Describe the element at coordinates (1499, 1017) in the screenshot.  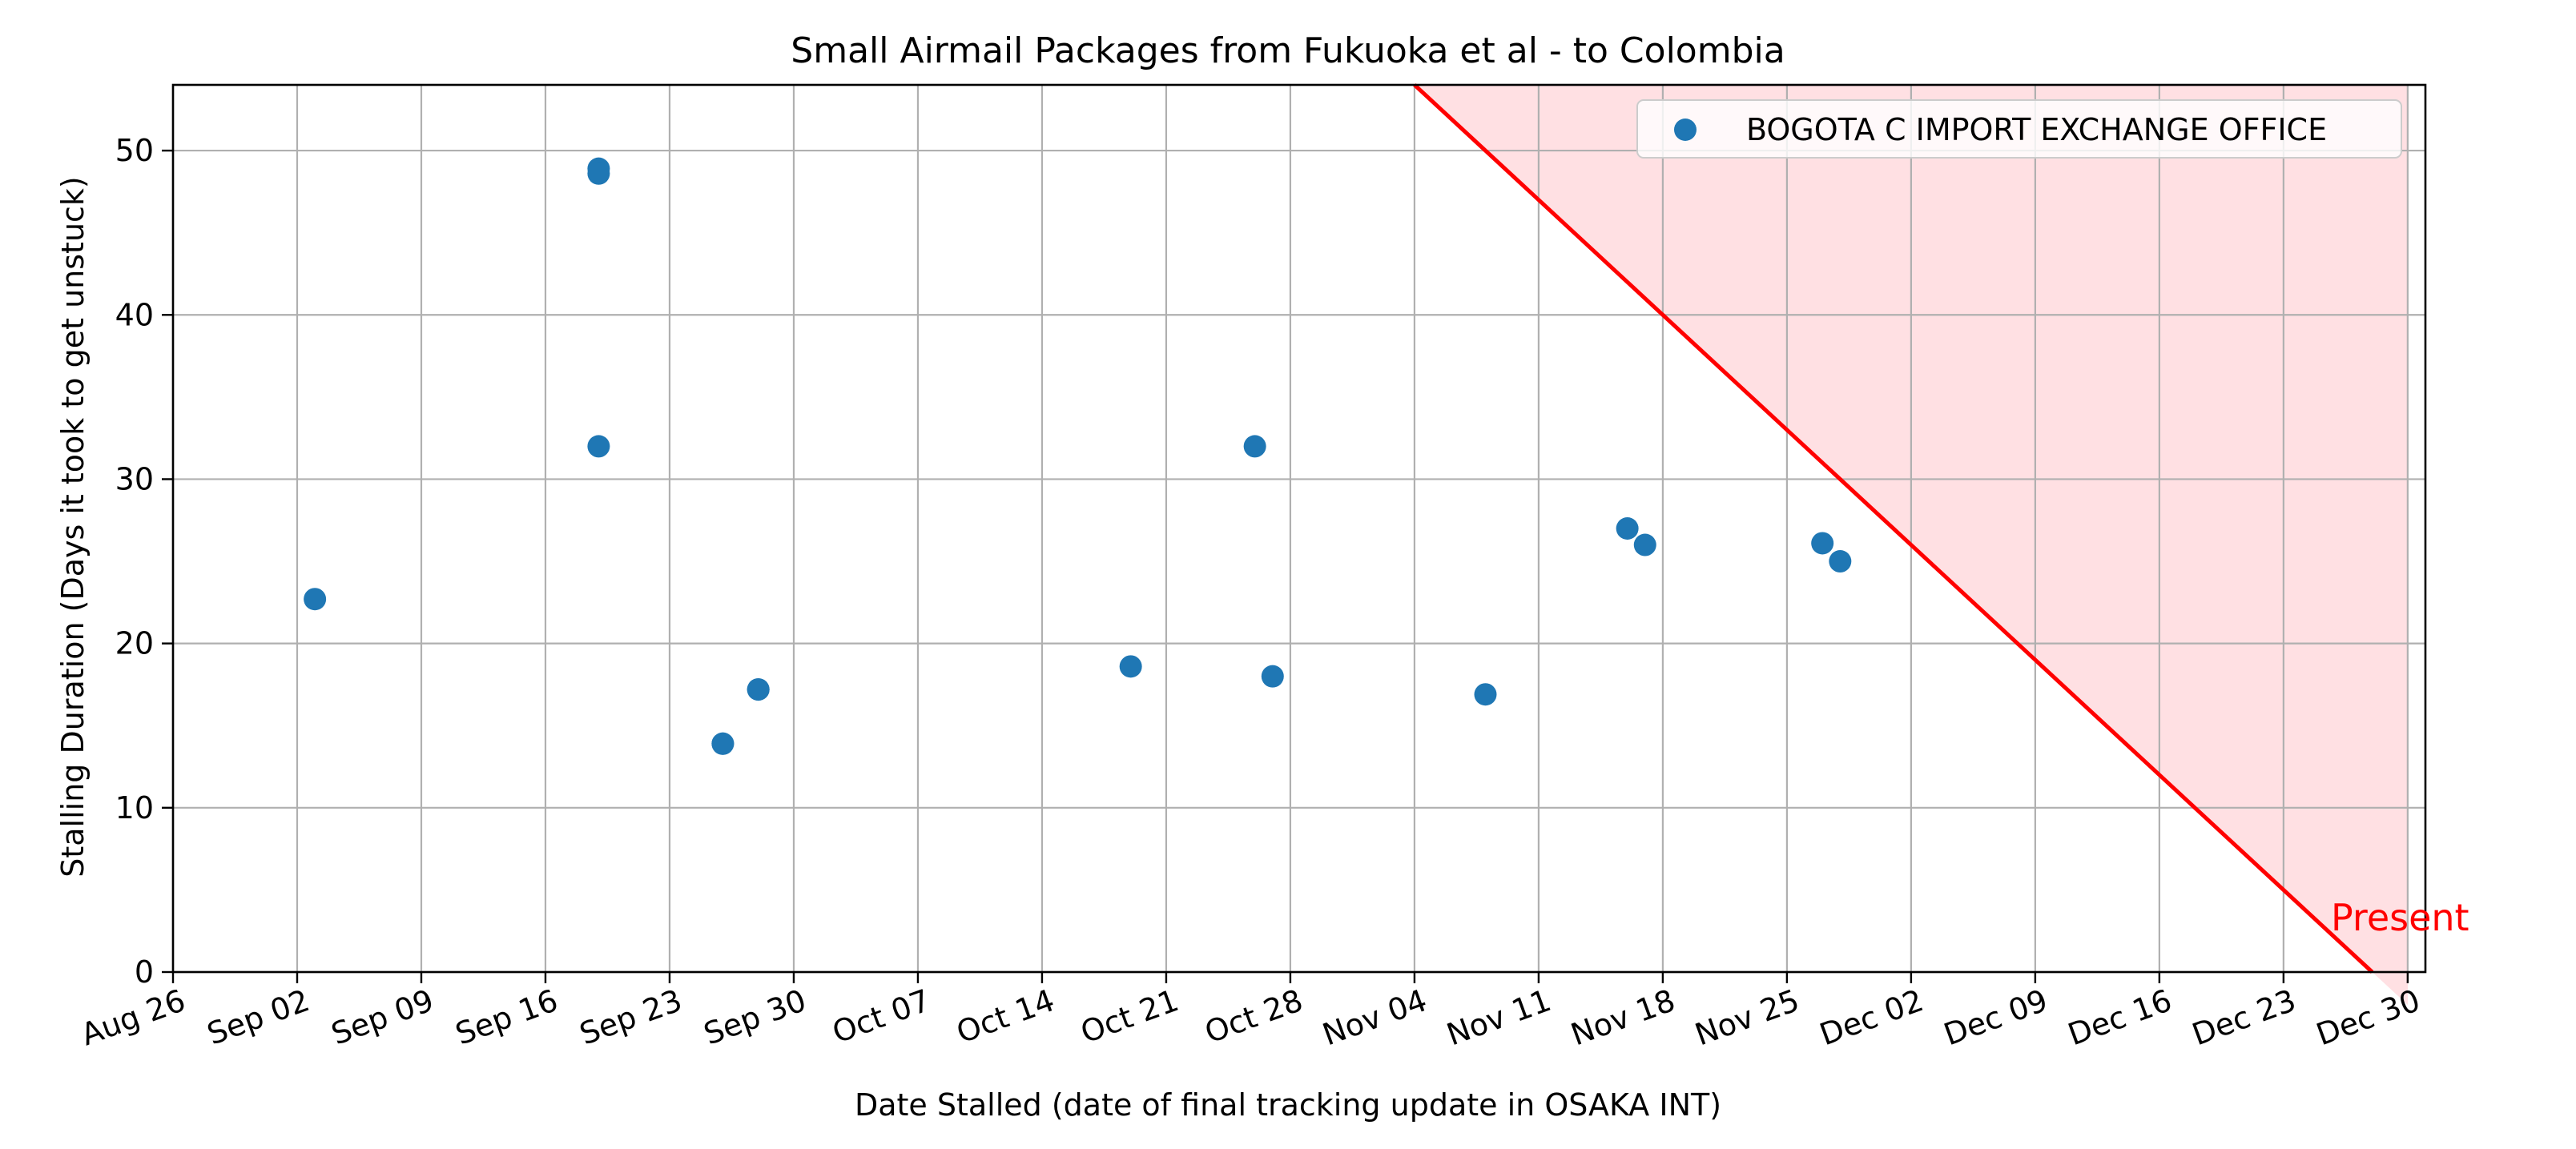
I see `x-tick-label: Nov 11` at that location.